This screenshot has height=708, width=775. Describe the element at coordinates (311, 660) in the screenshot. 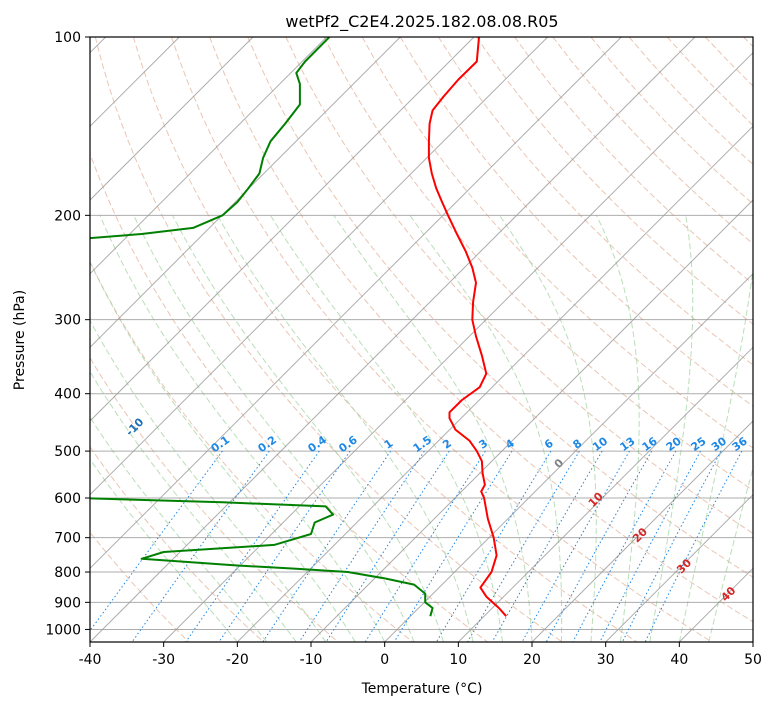

I see `x-tick-label: -10` at that location.